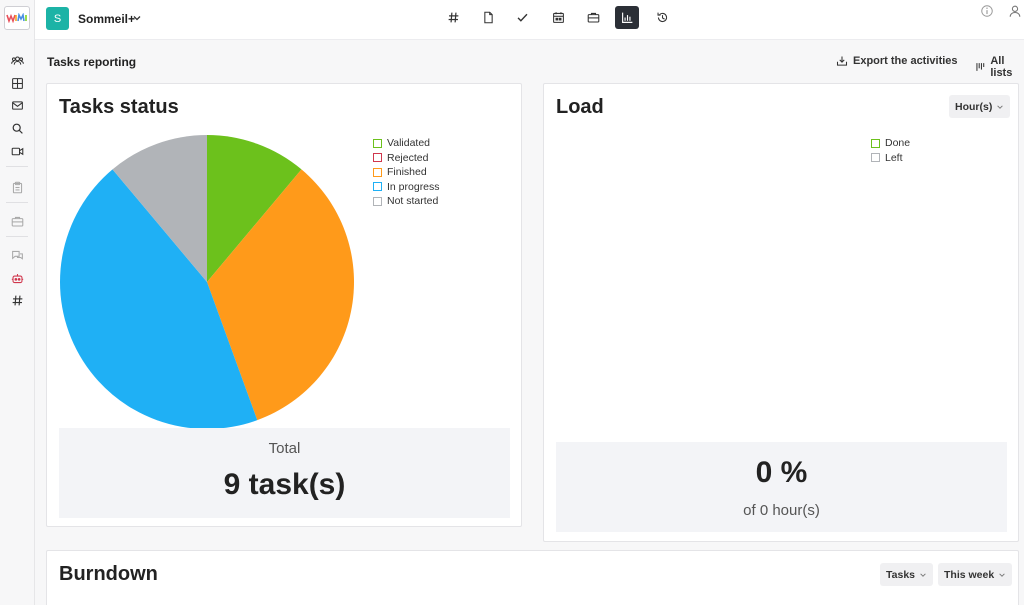  What do you see at coordinates (17, 151) in the screenshot?
I see `video-icon` at bounding box center [17, 151].